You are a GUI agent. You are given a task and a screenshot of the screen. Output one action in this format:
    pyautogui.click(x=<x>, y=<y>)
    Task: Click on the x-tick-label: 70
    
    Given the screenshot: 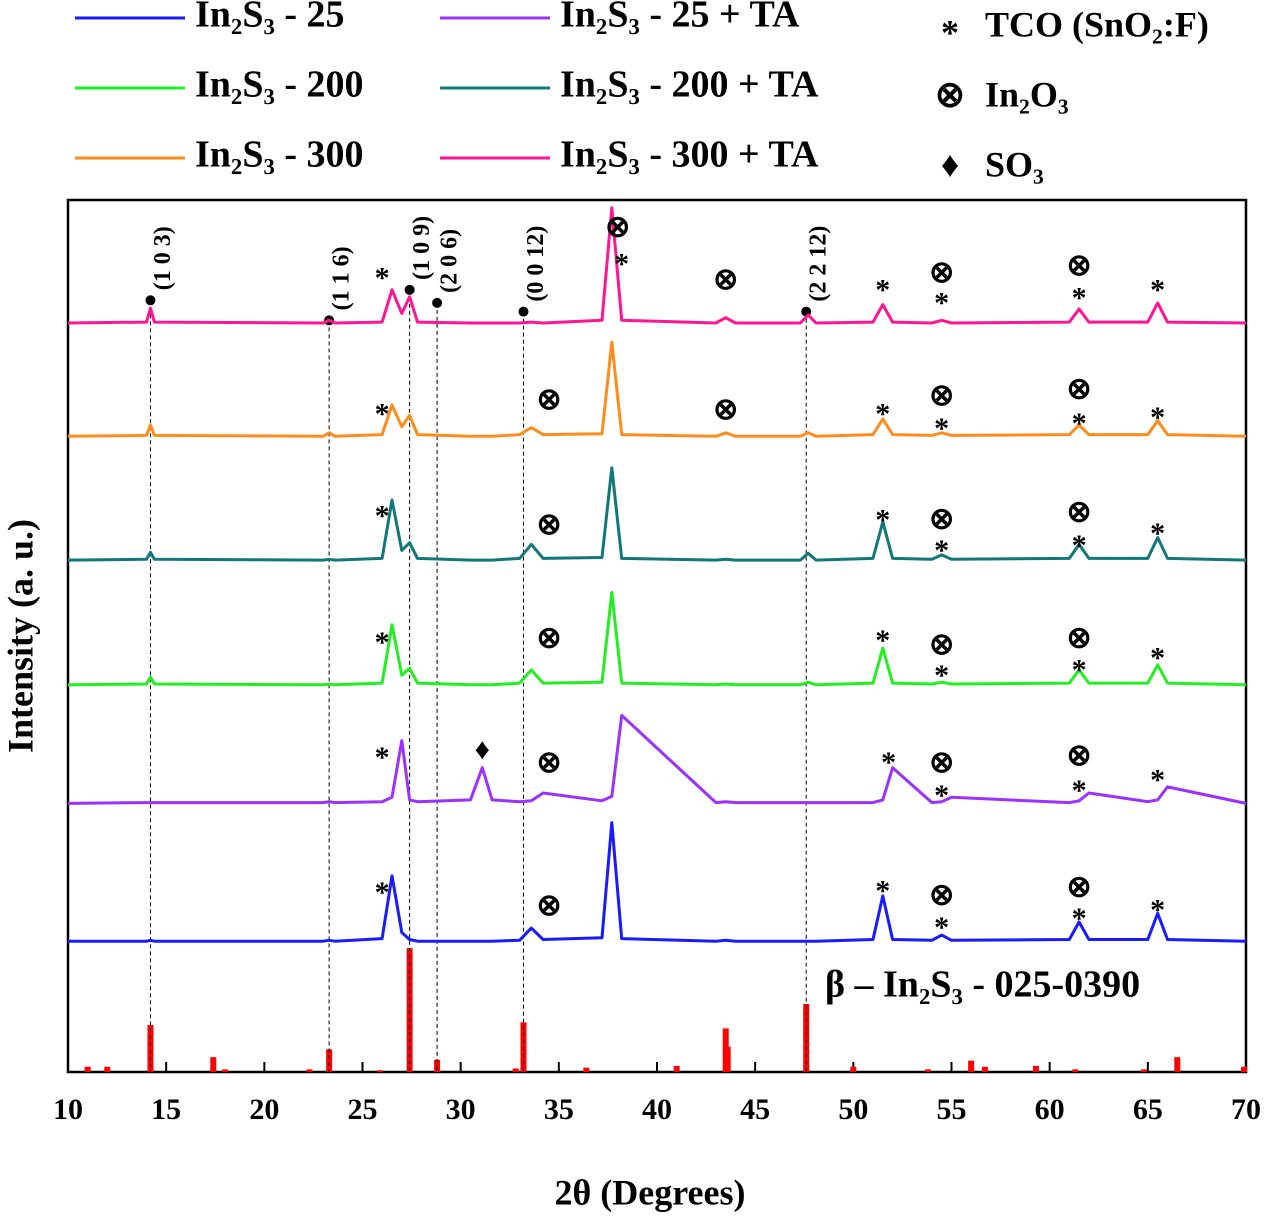 What is the action you would take?
    pyautogui.click(x=1246, y=1109)
    